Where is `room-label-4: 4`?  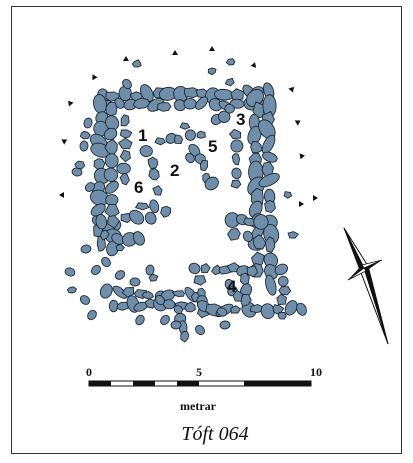
room-label-4: 4 is located at coordinates (232, 286).